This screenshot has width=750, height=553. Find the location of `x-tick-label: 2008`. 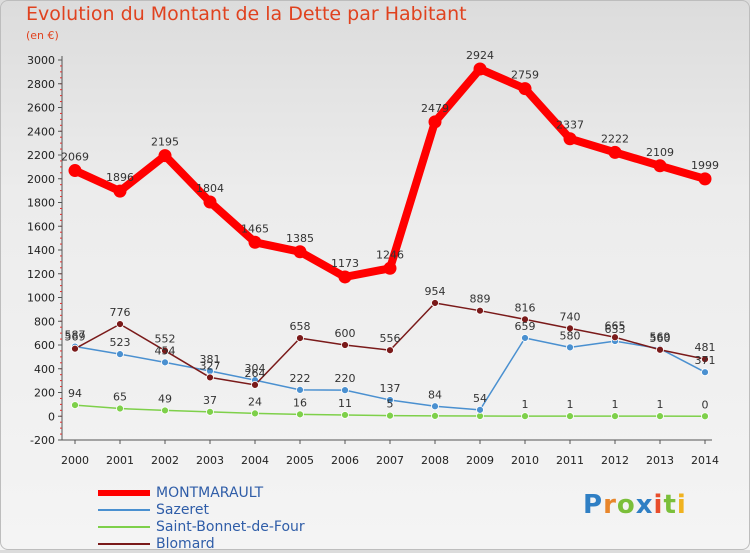

x-tick-label: 2008 is located at coordinates (435, 460).